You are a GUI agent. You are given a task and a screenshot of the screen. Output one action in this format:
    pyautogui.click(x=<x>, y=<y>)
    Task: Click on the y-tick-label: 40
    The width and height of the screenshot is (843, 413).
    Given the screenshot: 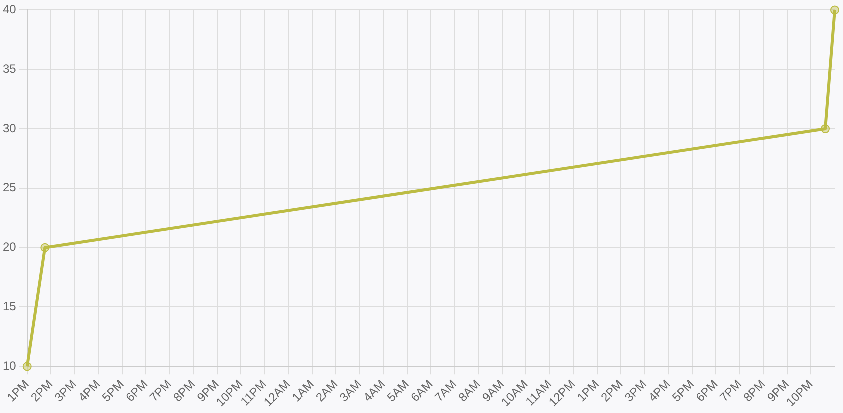 What is the action you would take?
    pyautogui.click(x=9, y=9)
    